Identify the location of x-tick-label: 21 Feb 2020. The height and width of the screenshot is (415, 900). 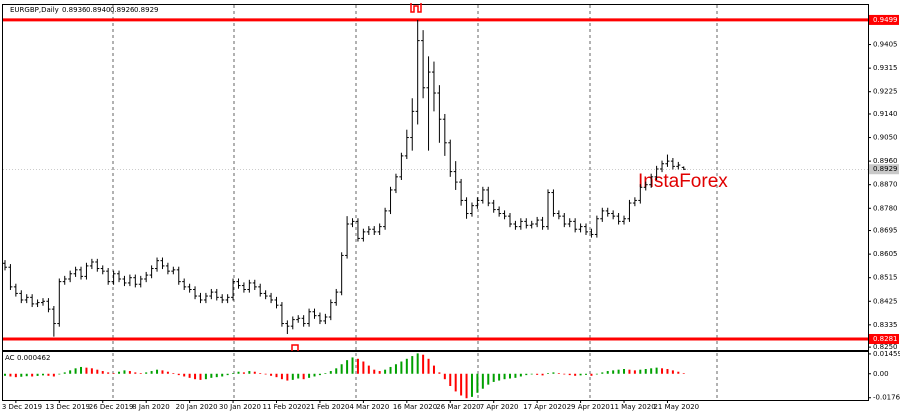
(328, 407).